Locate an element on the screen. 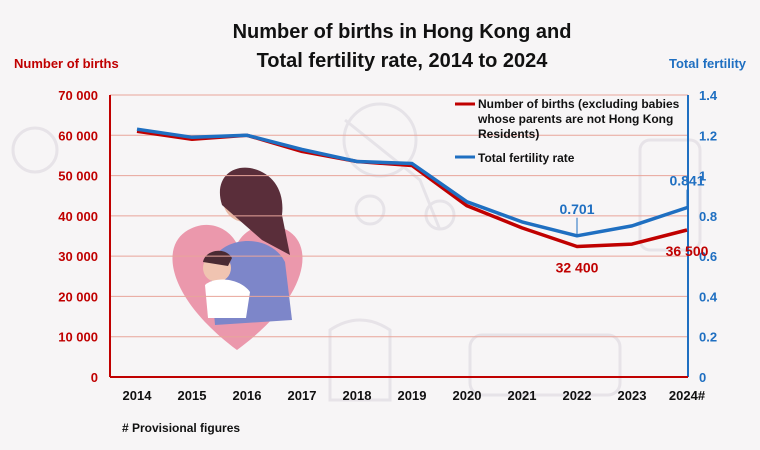  x-tick-label: 2014 is located at coordinates (138, 395).